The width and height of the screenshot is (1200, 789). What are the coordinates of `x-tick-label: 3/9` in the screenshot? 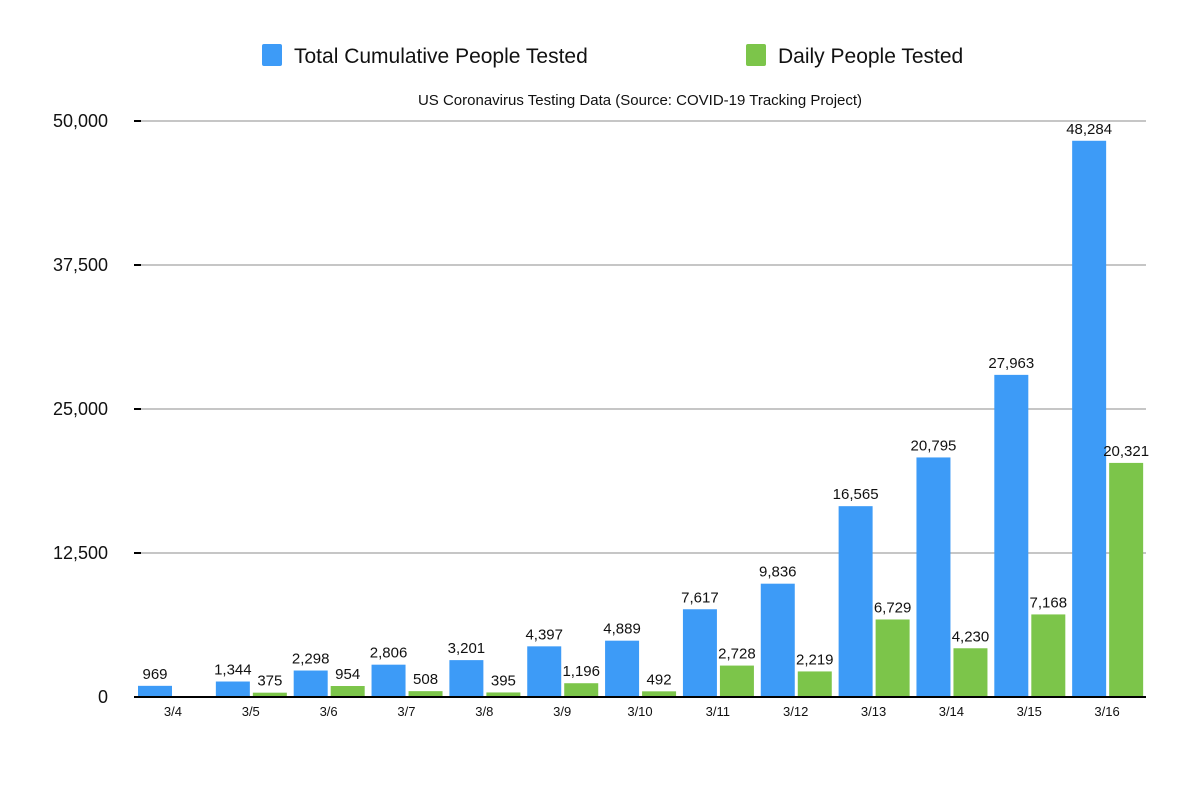 It's located at (562, 711).